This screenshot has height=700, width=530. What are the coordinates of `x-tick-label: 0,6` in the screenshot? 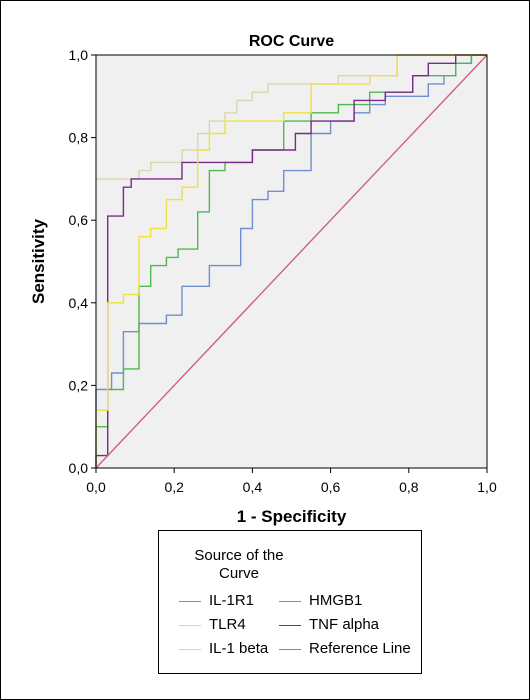 It's located at (331, 487).